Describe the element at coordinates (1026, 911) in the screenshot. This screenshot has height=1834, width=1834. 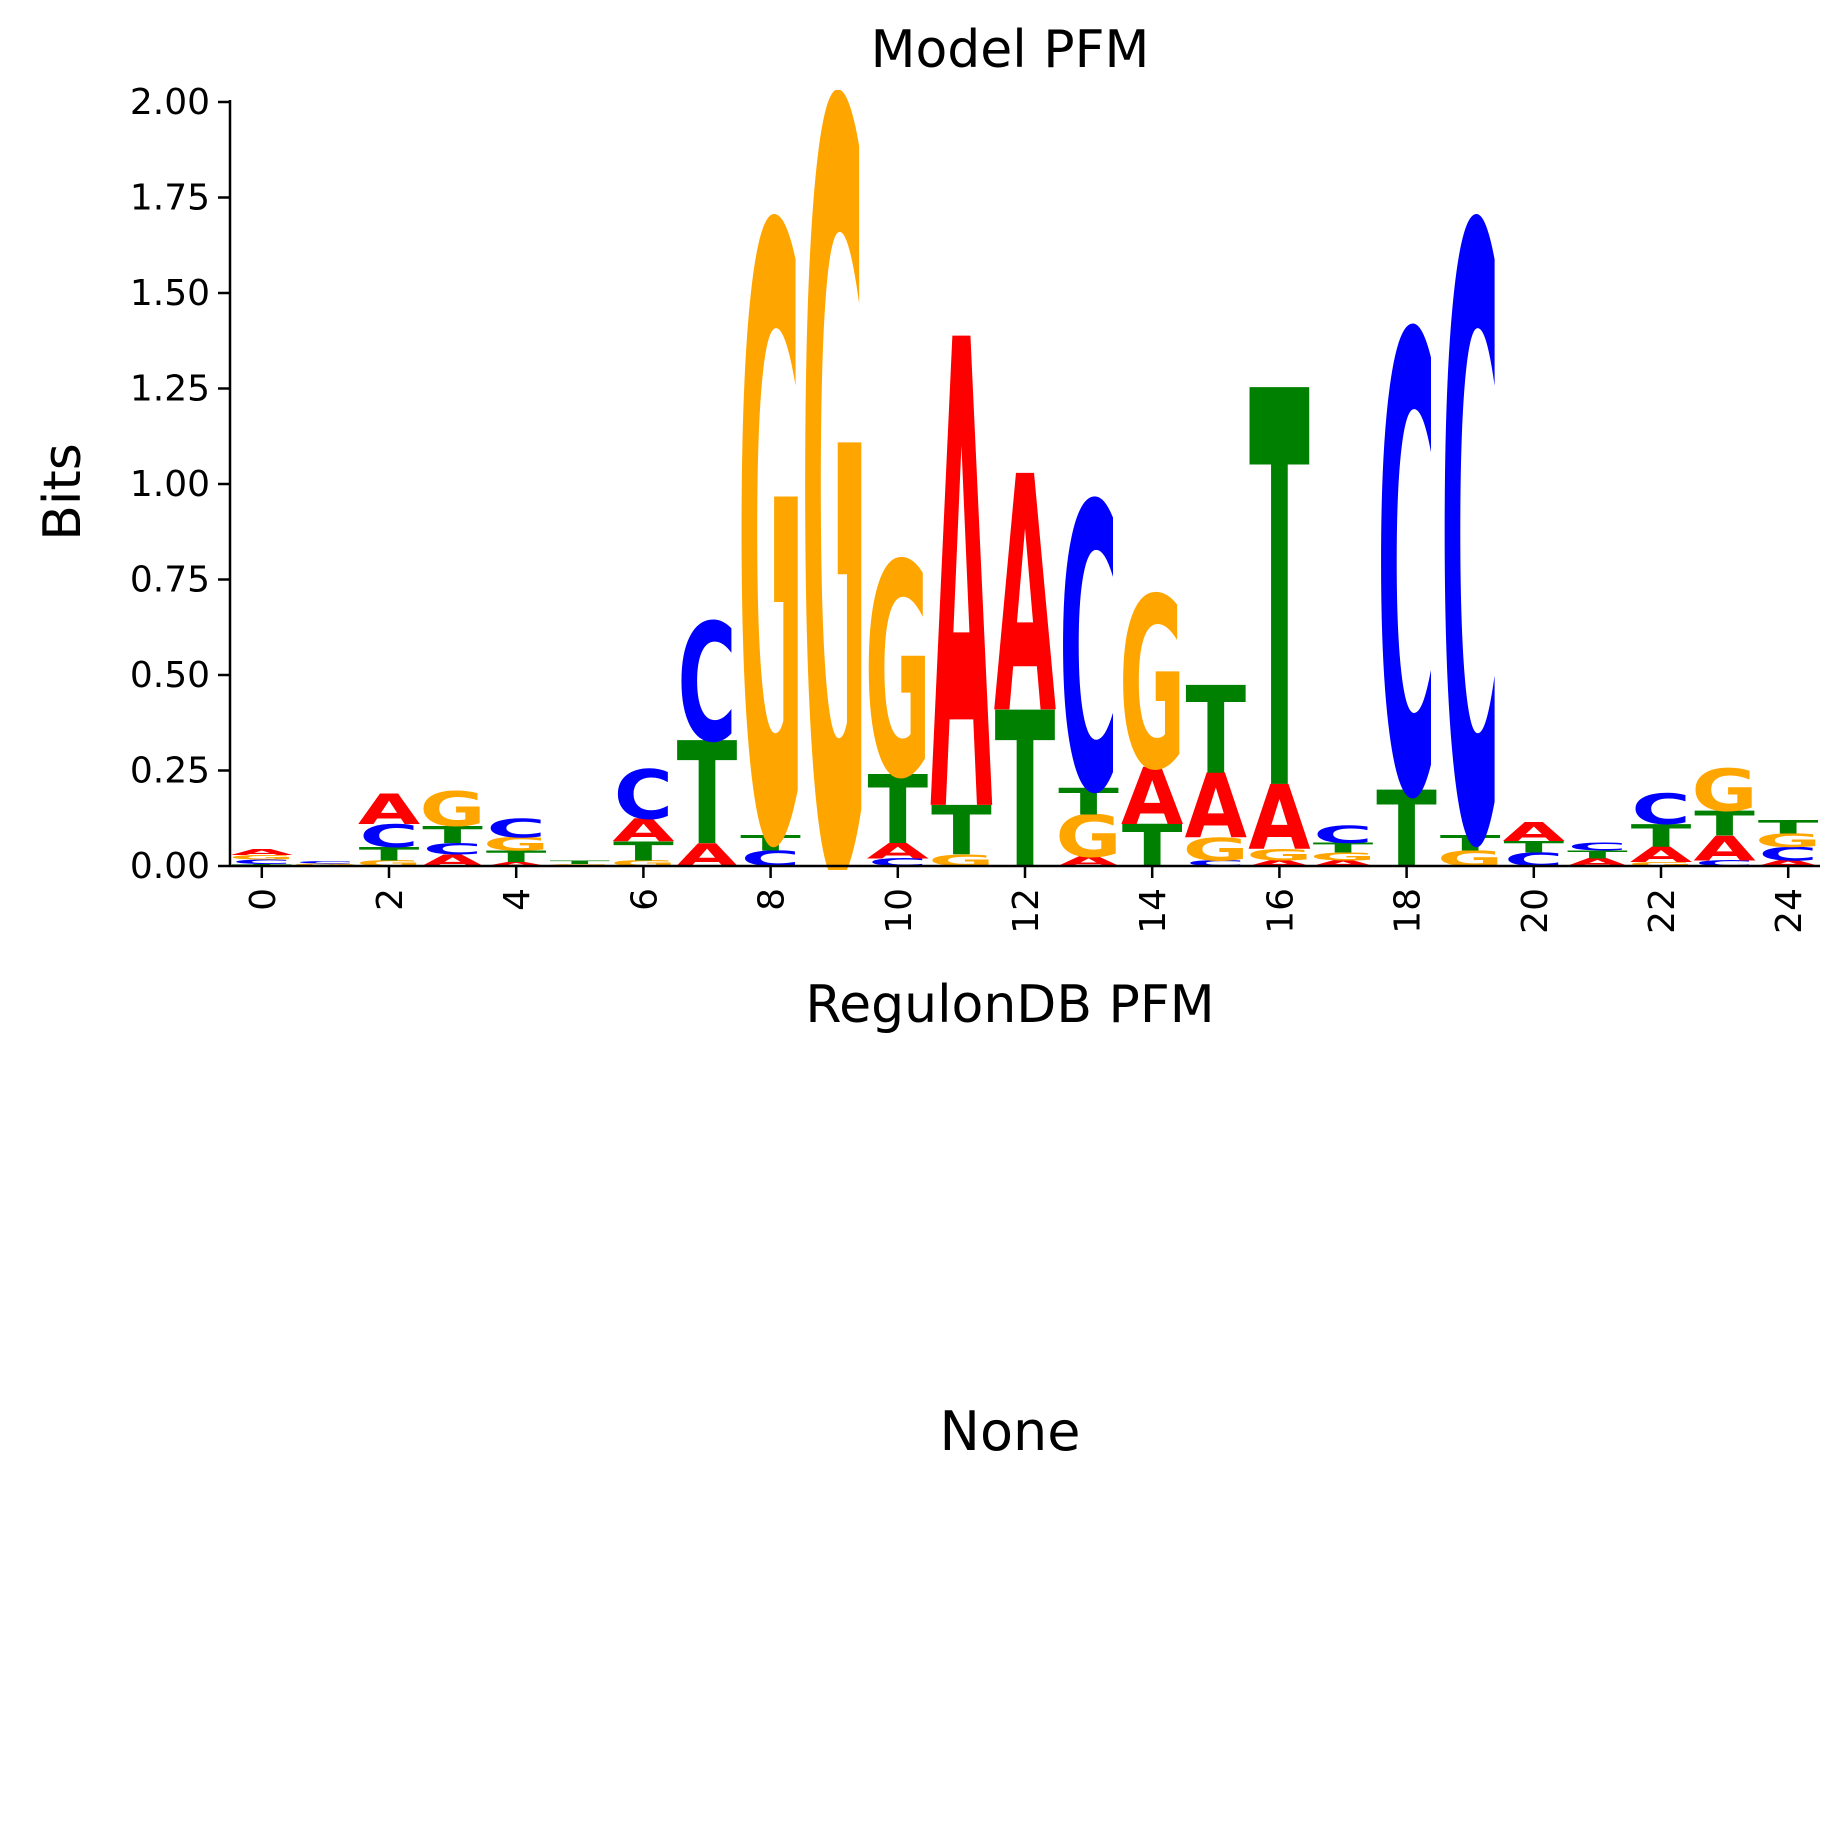
I see `x-tick-label: 12` at that location.